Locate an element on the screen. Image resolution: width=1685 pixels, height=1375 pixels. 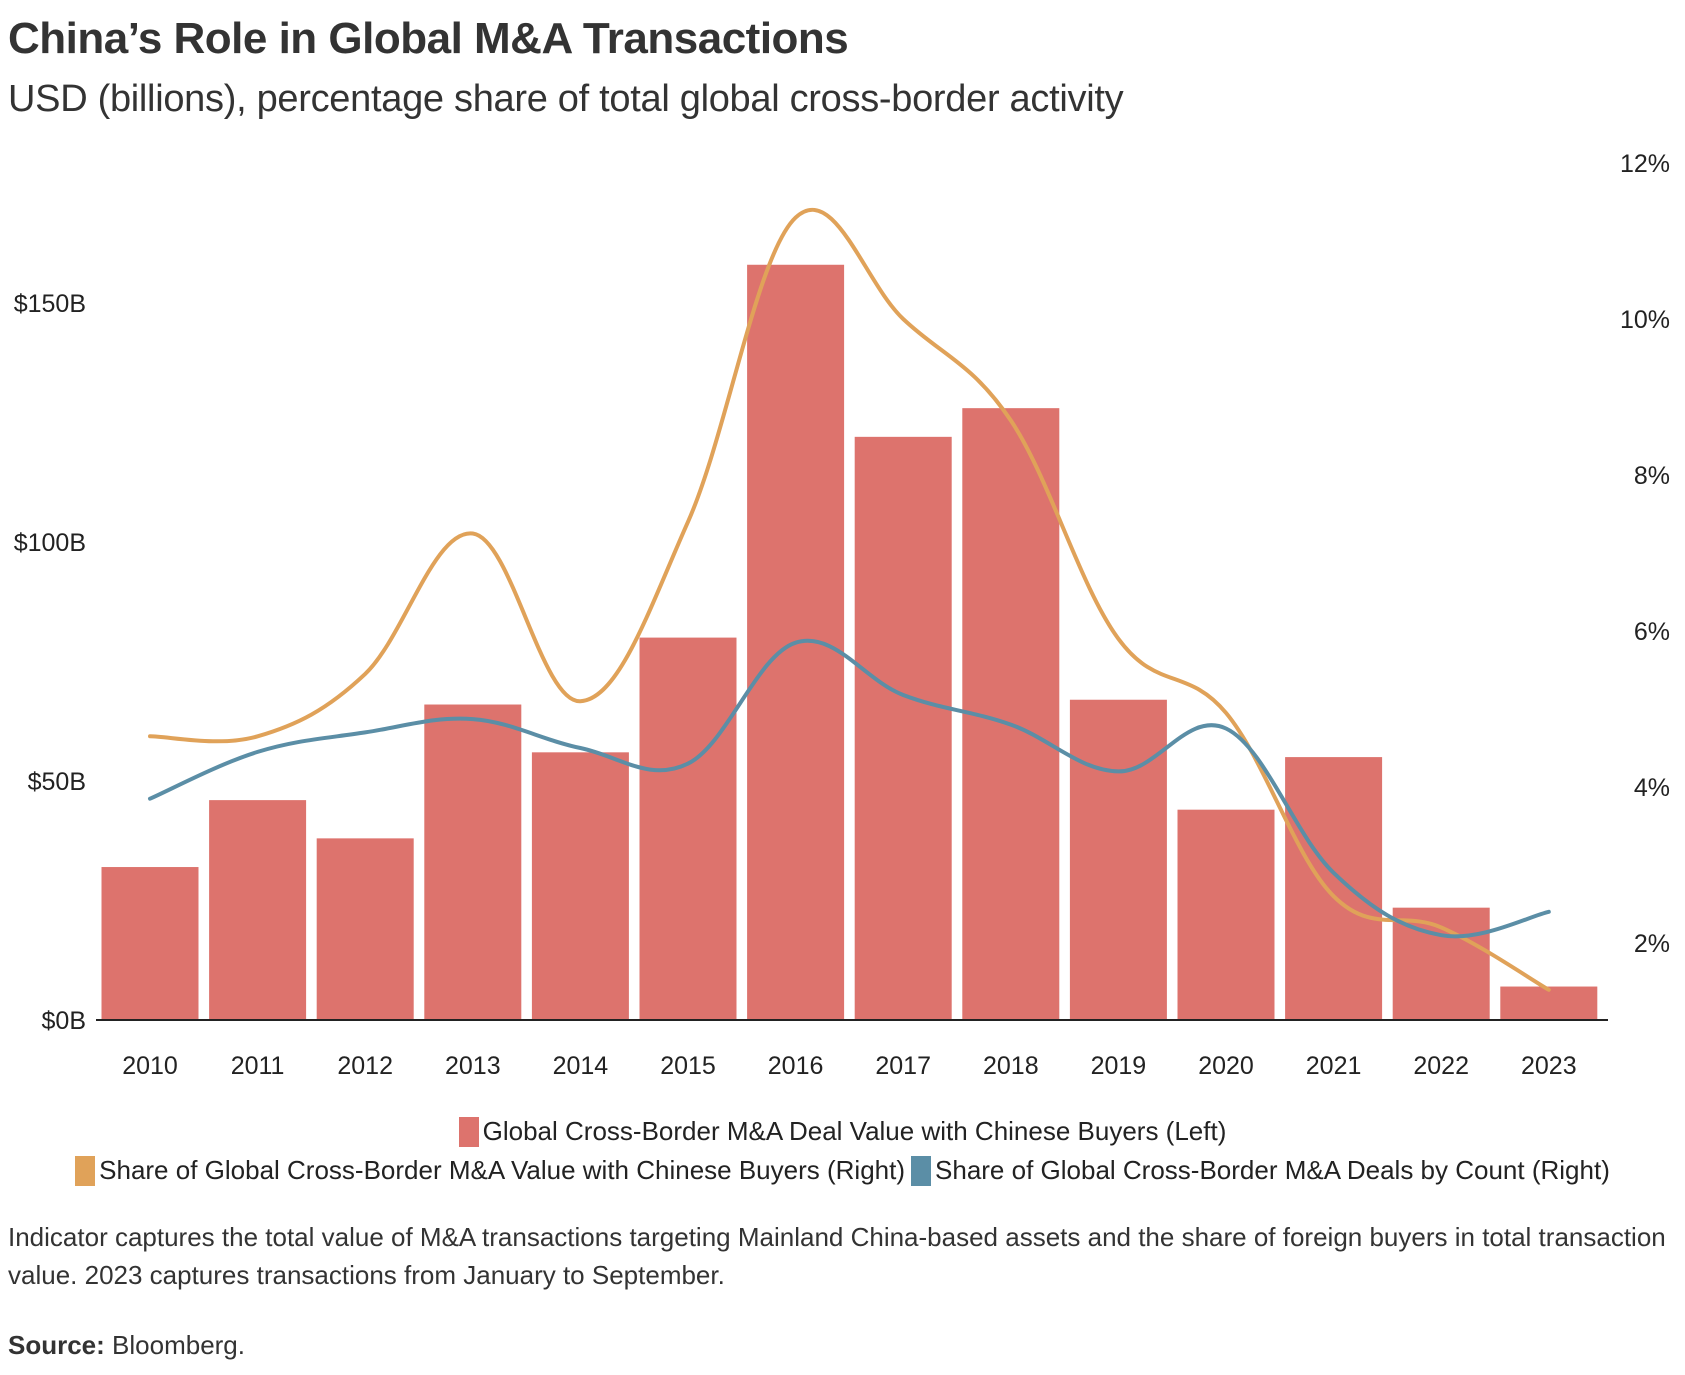
chart-title: China’s Role in Global M&A Transactions is located at coordinates (428, 38).